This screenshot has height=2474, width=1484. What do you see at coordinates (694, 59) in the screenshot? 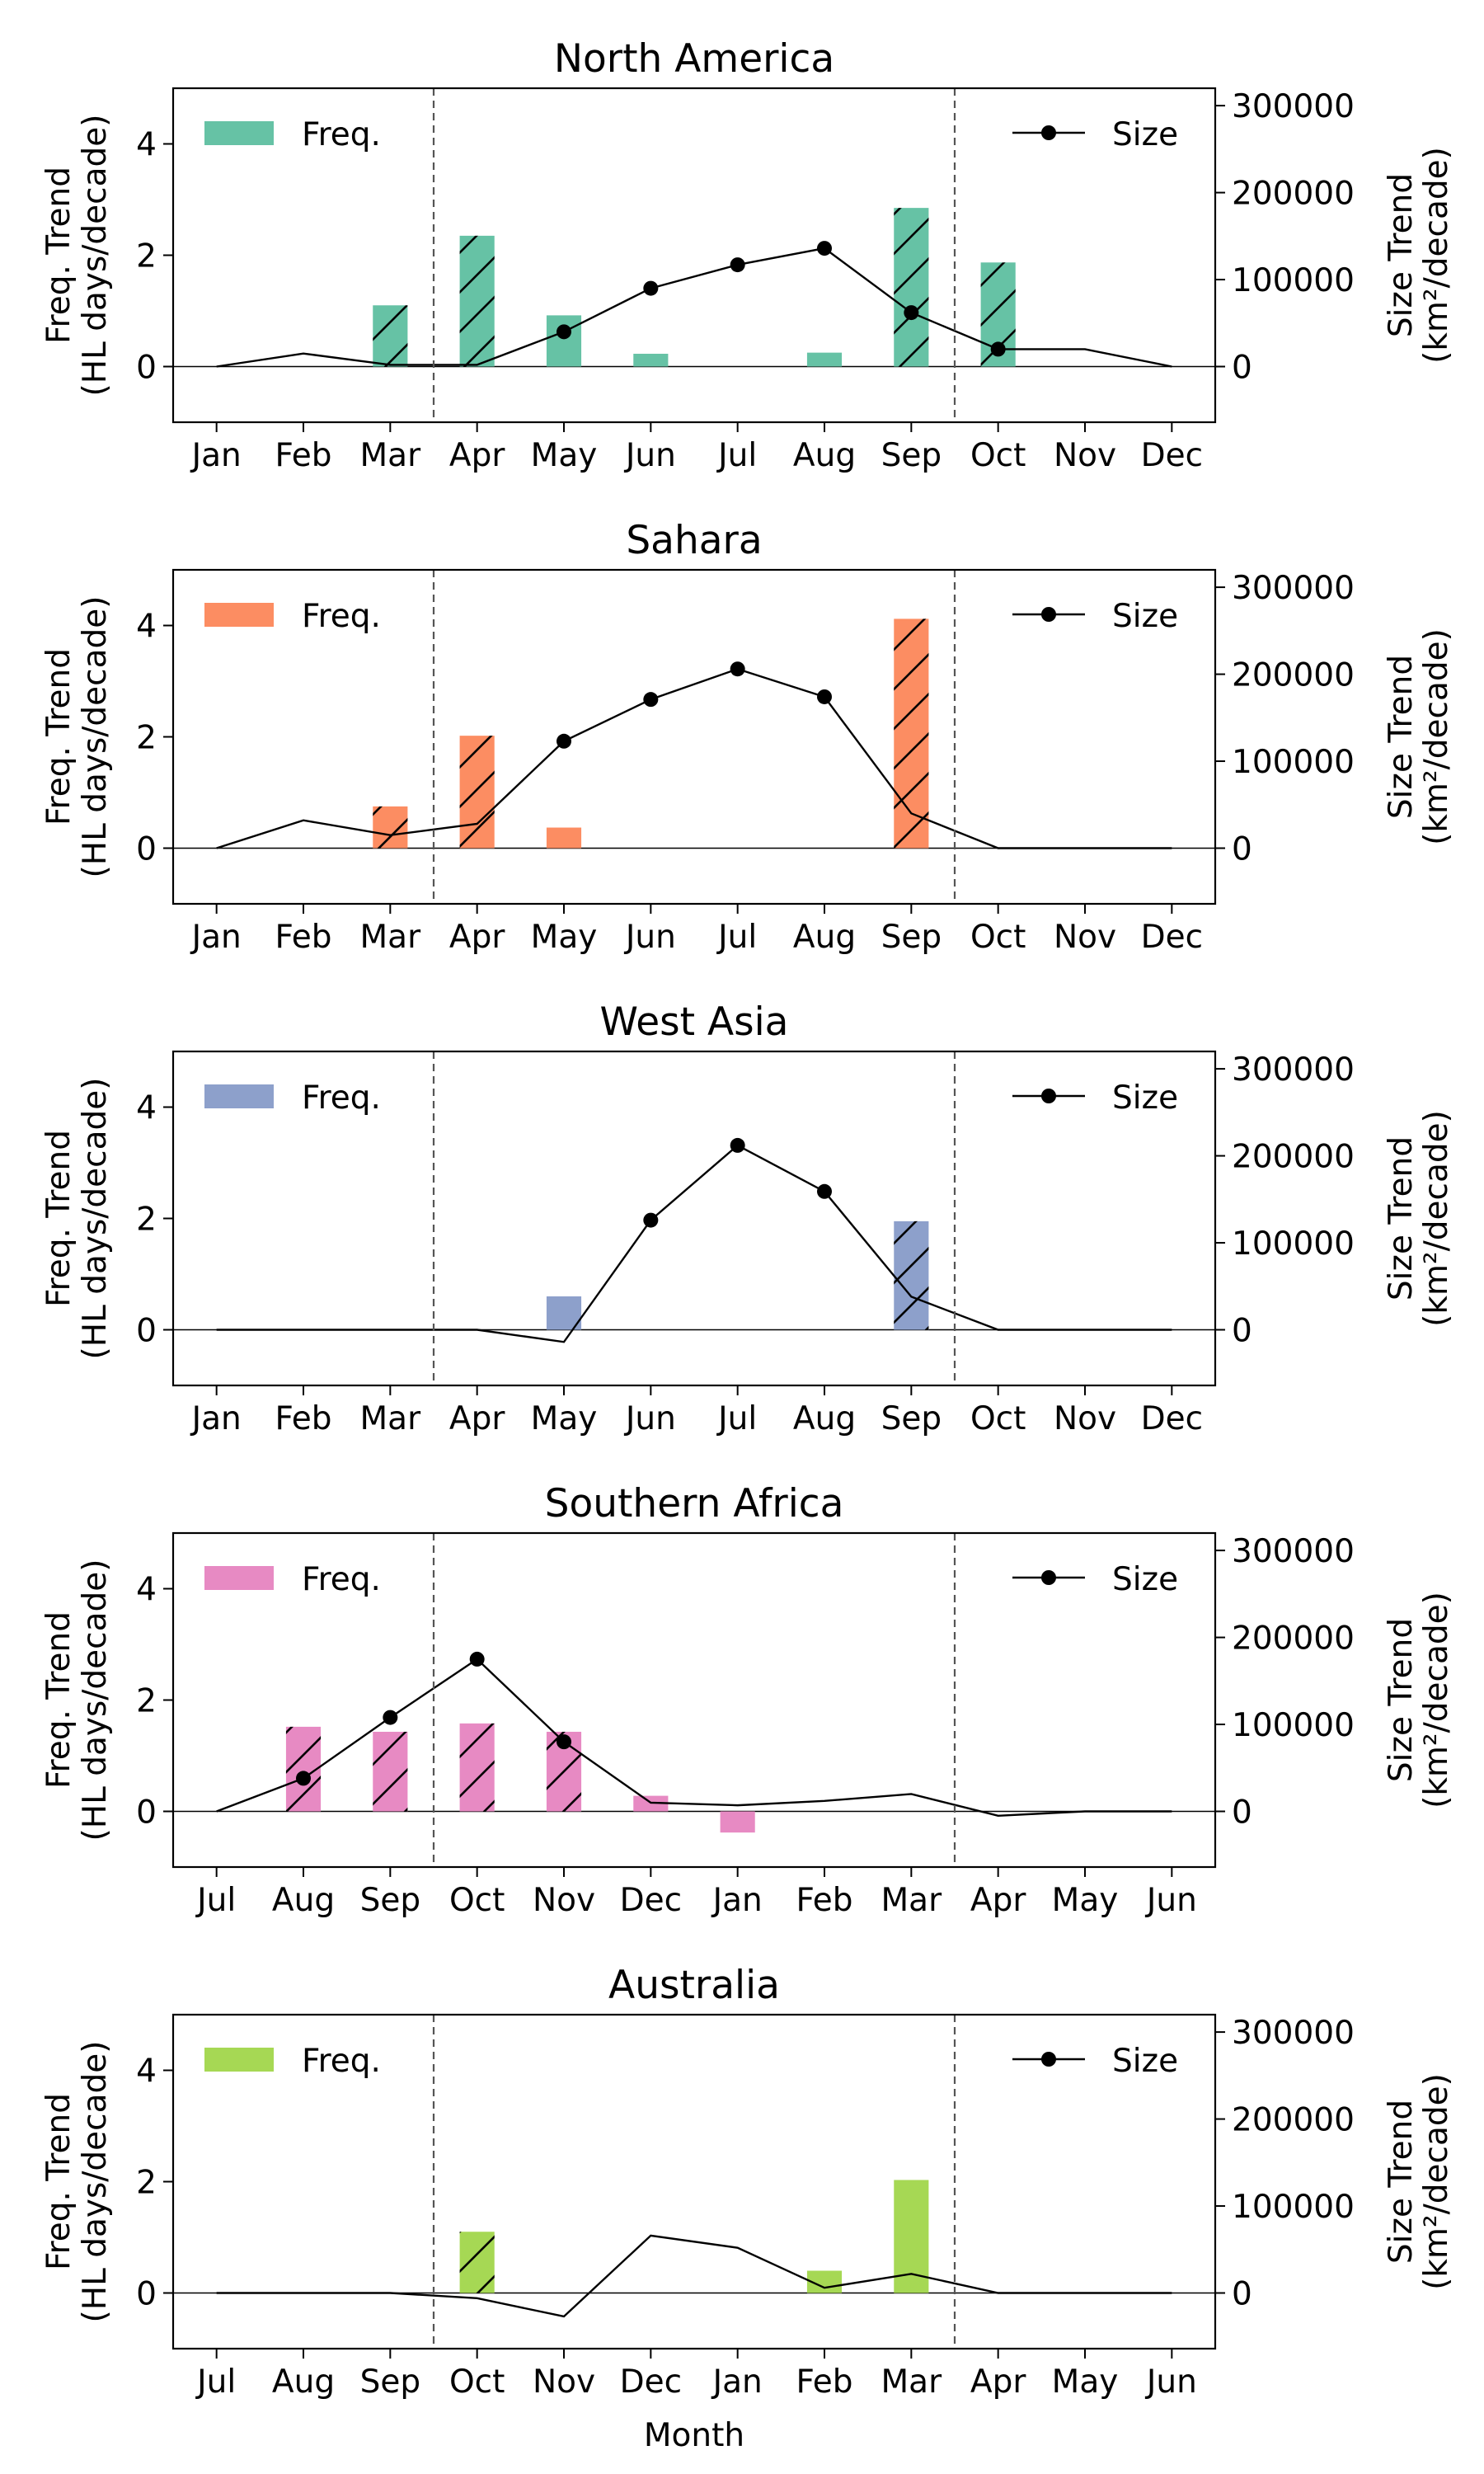
I see `panel-title: North America` at bounding box center [694, 59].